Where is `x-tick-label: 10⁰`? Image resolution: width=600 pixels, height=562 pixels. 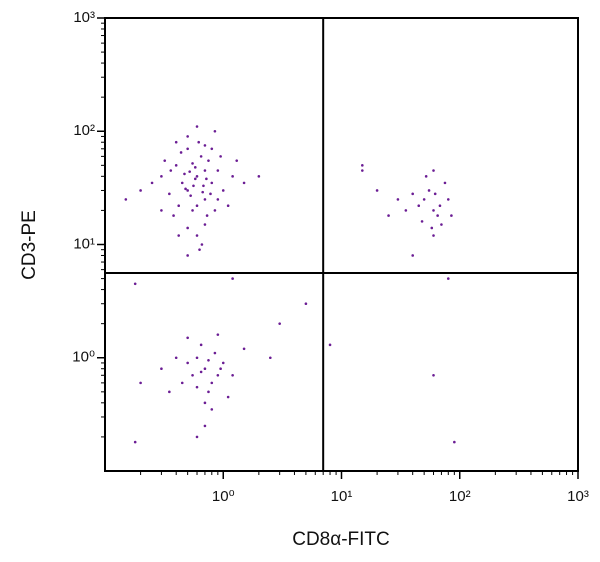 x-tick-label: 10⁰ is located at coordinates (223, 496).